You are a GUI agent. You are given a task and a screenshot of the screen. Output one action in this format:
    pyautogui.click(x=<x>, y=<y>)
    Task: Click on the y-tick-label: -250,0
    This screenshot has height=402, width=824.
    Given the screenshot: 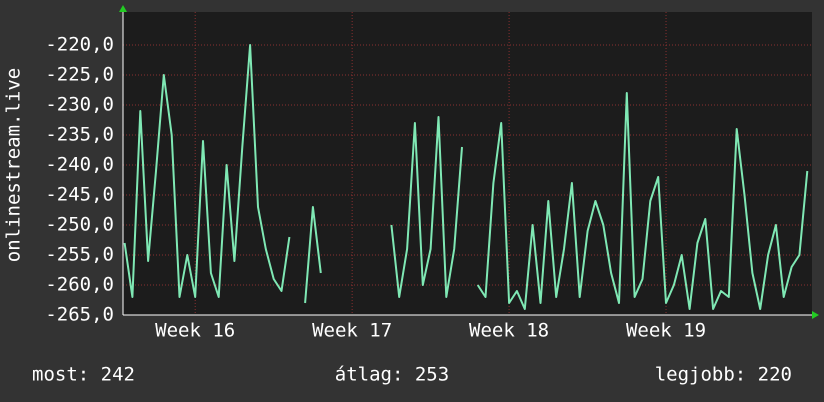 What is the action you would take?
    pyautogui.click(x=79, y=225)
    